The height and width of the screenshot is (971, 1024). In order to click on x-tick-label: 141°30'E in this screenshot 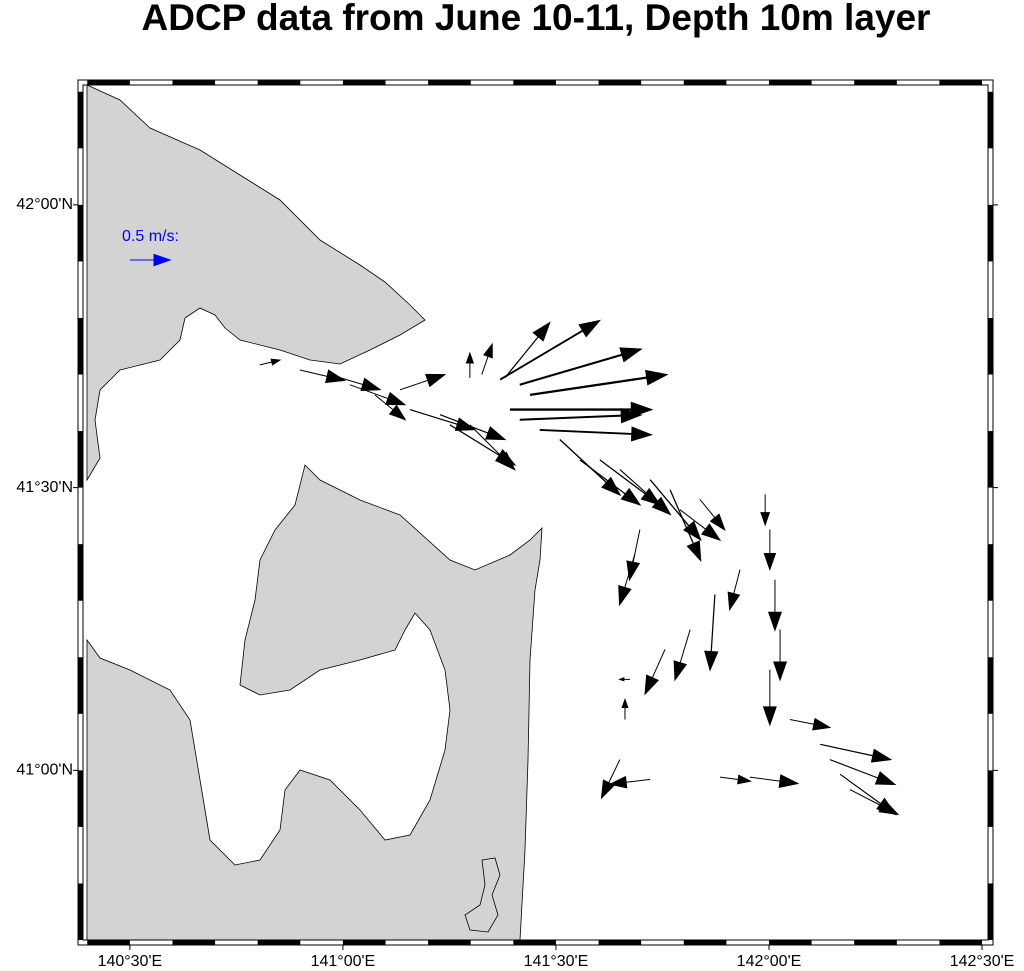, I will do `click(556, 961)`.